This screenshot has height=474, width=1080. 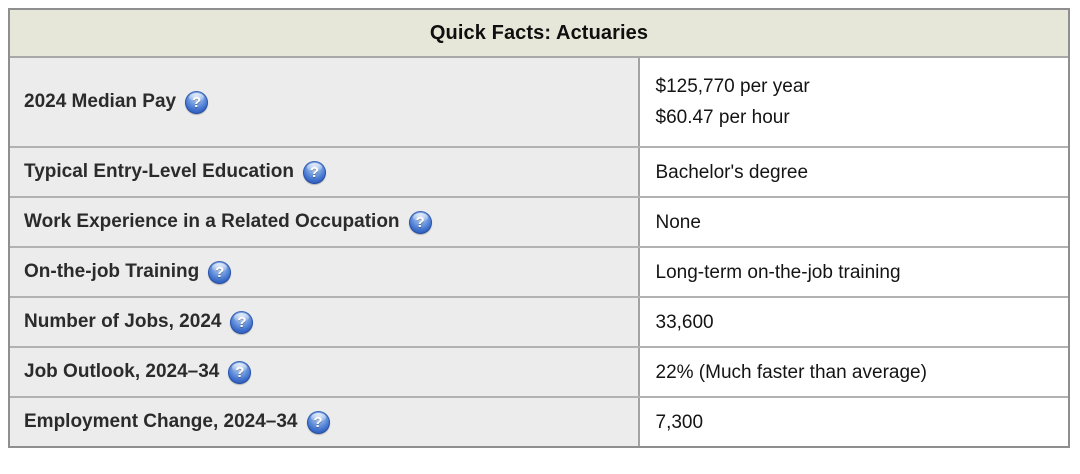 I want to click on row-label-cell: 2024 Median Pay ?, so click(x=325, y=102).